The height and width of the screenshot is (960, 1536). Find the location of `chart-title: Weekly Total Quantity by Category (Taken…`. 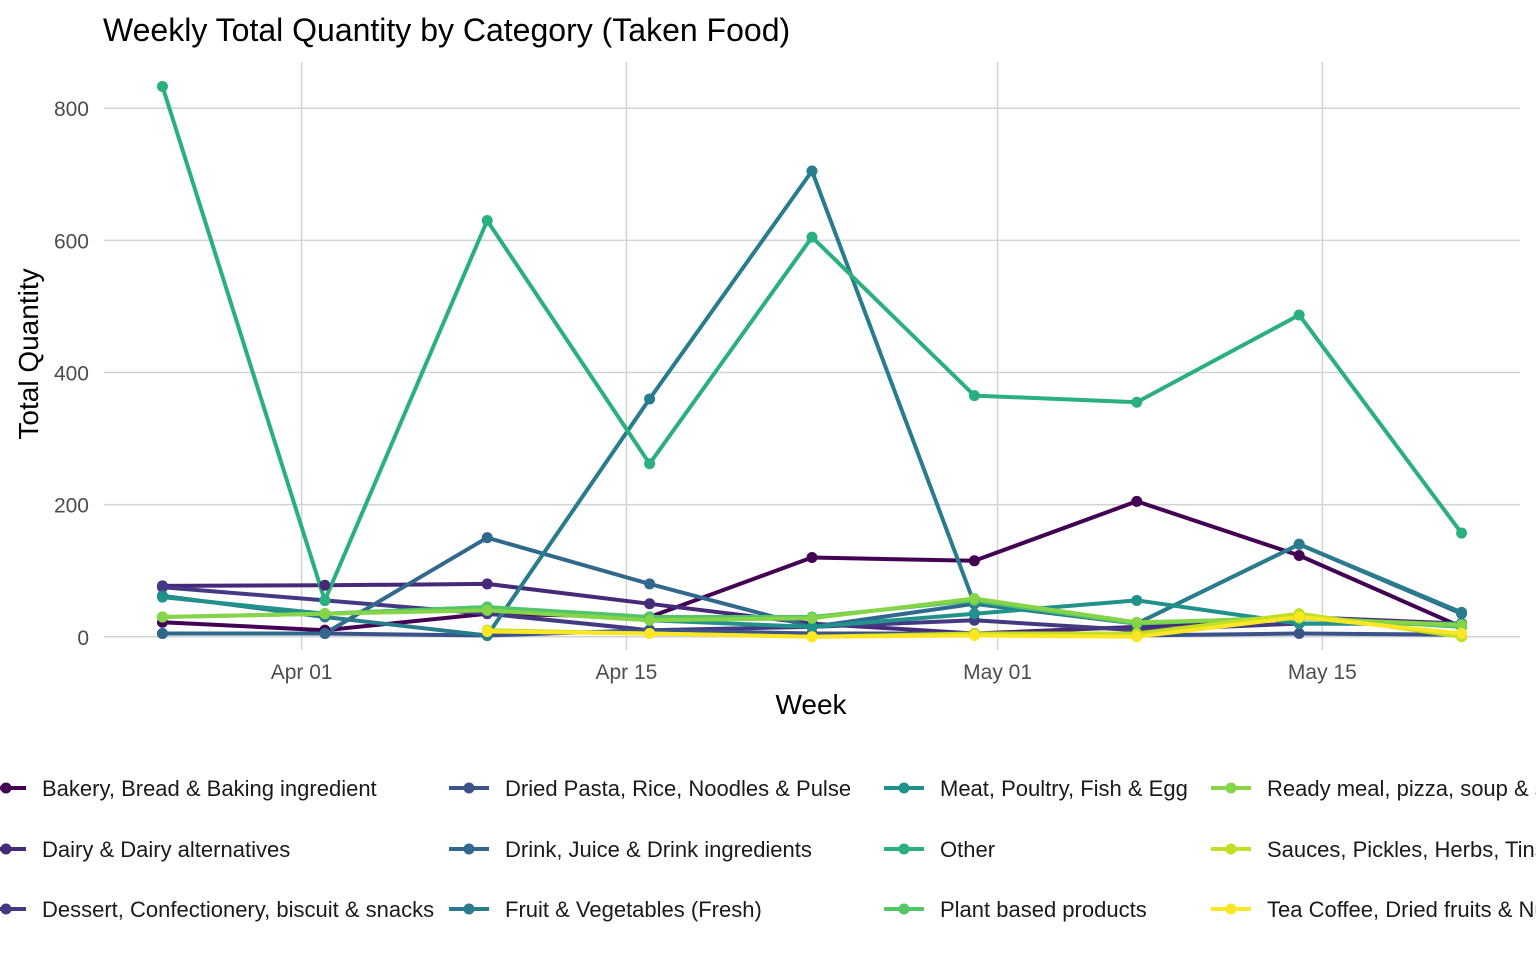

chart-title: Weekly Total Quantity by Category (Taken… is located at coordinates (446, 30).